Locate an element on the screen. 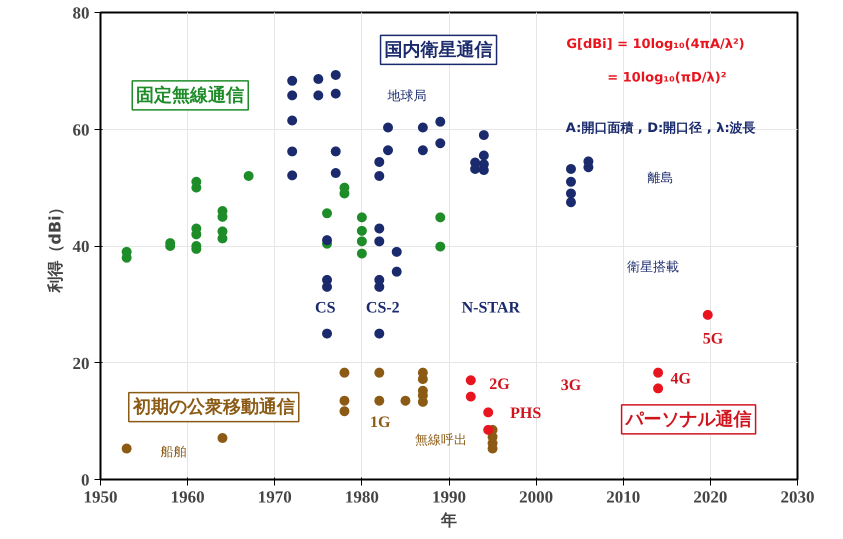 This screenshot has height=539, width=843. annotation: 1G is located at coordinates (380, 422).